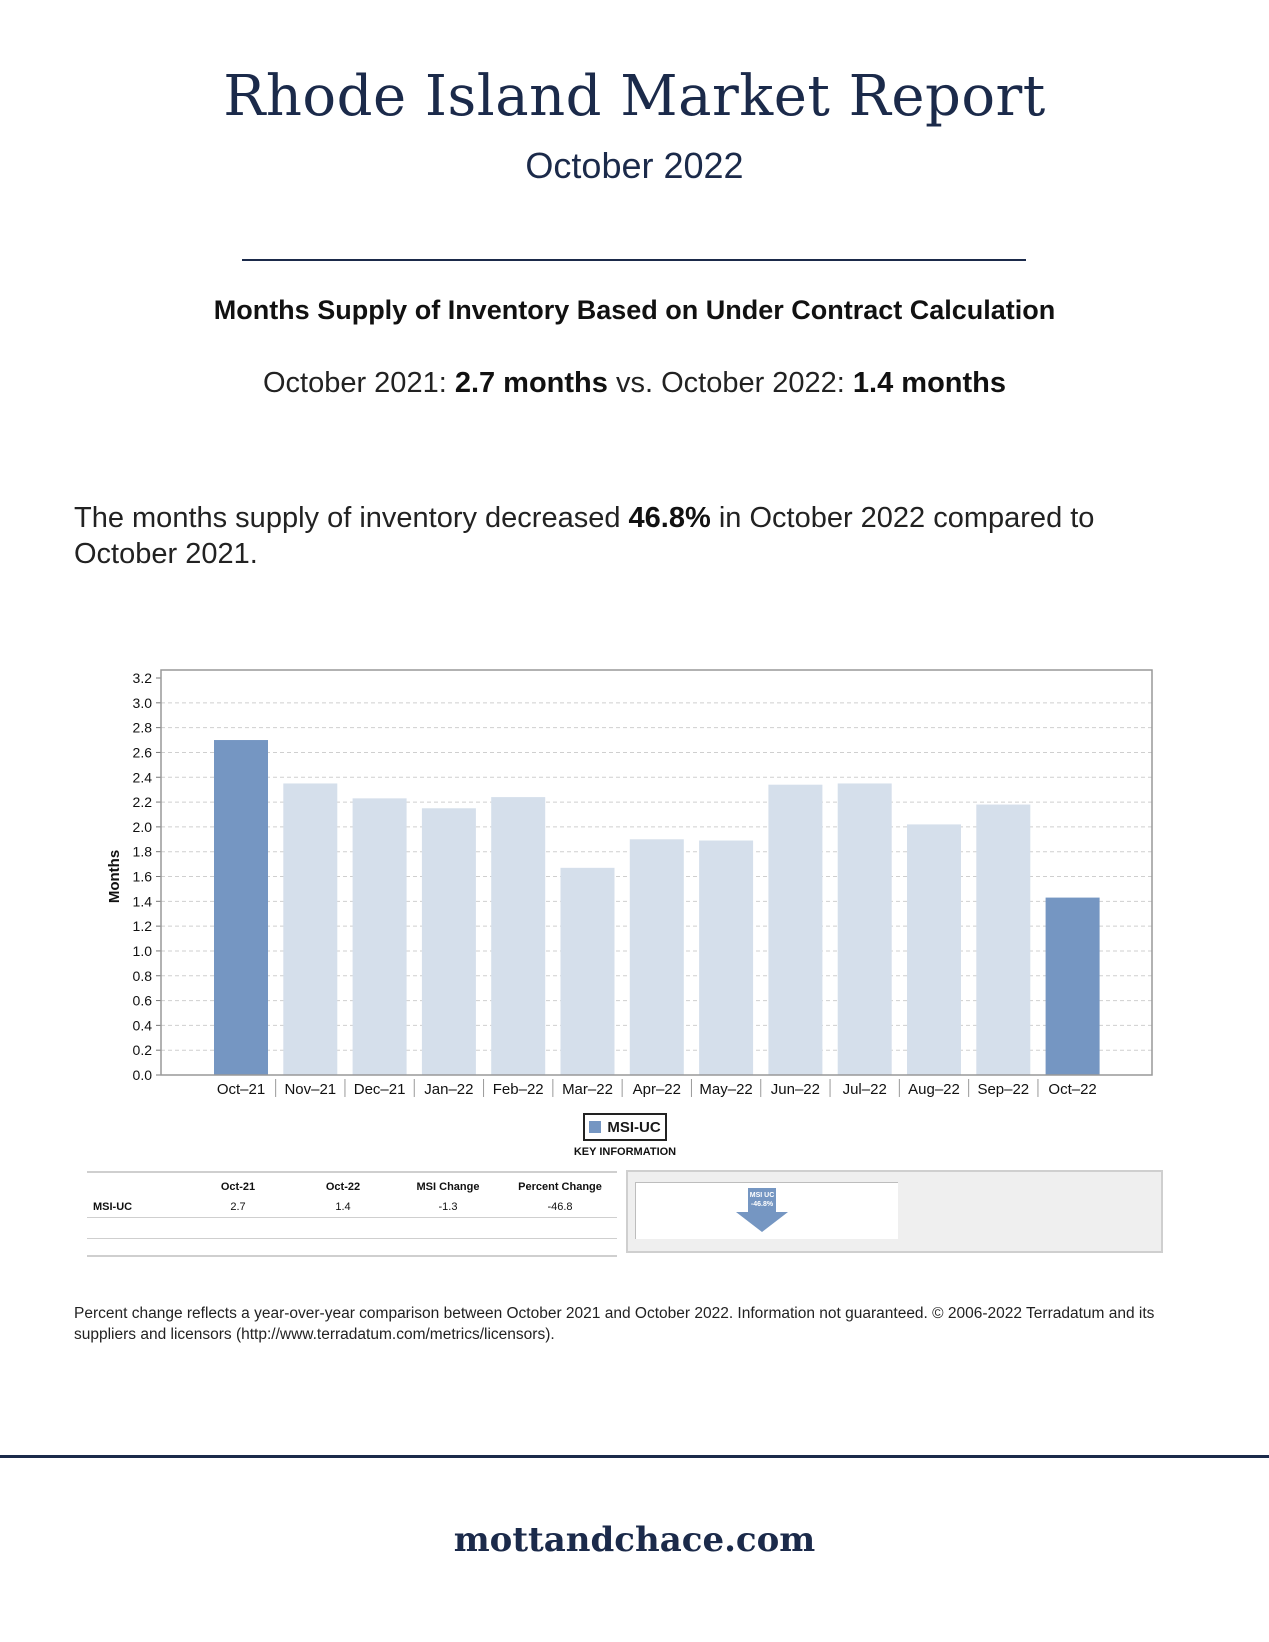 The width and height of the screenshot is (1269, 1642). What do you see at coordinates (634, 1540) in the screenshot?
I see `website-link: mottandchace.com` at bounding box center [634, 1540].